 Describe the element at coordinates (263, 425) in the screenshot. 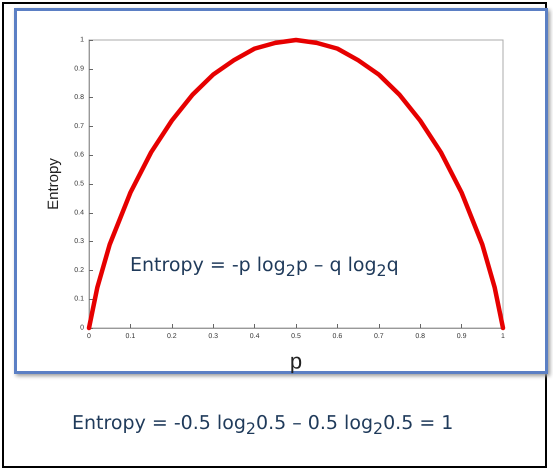

I see `text: Entropy = -0.5 log$_{2}$0.5 – 0.5 log$_{2}$0.5 = 1` at that location.